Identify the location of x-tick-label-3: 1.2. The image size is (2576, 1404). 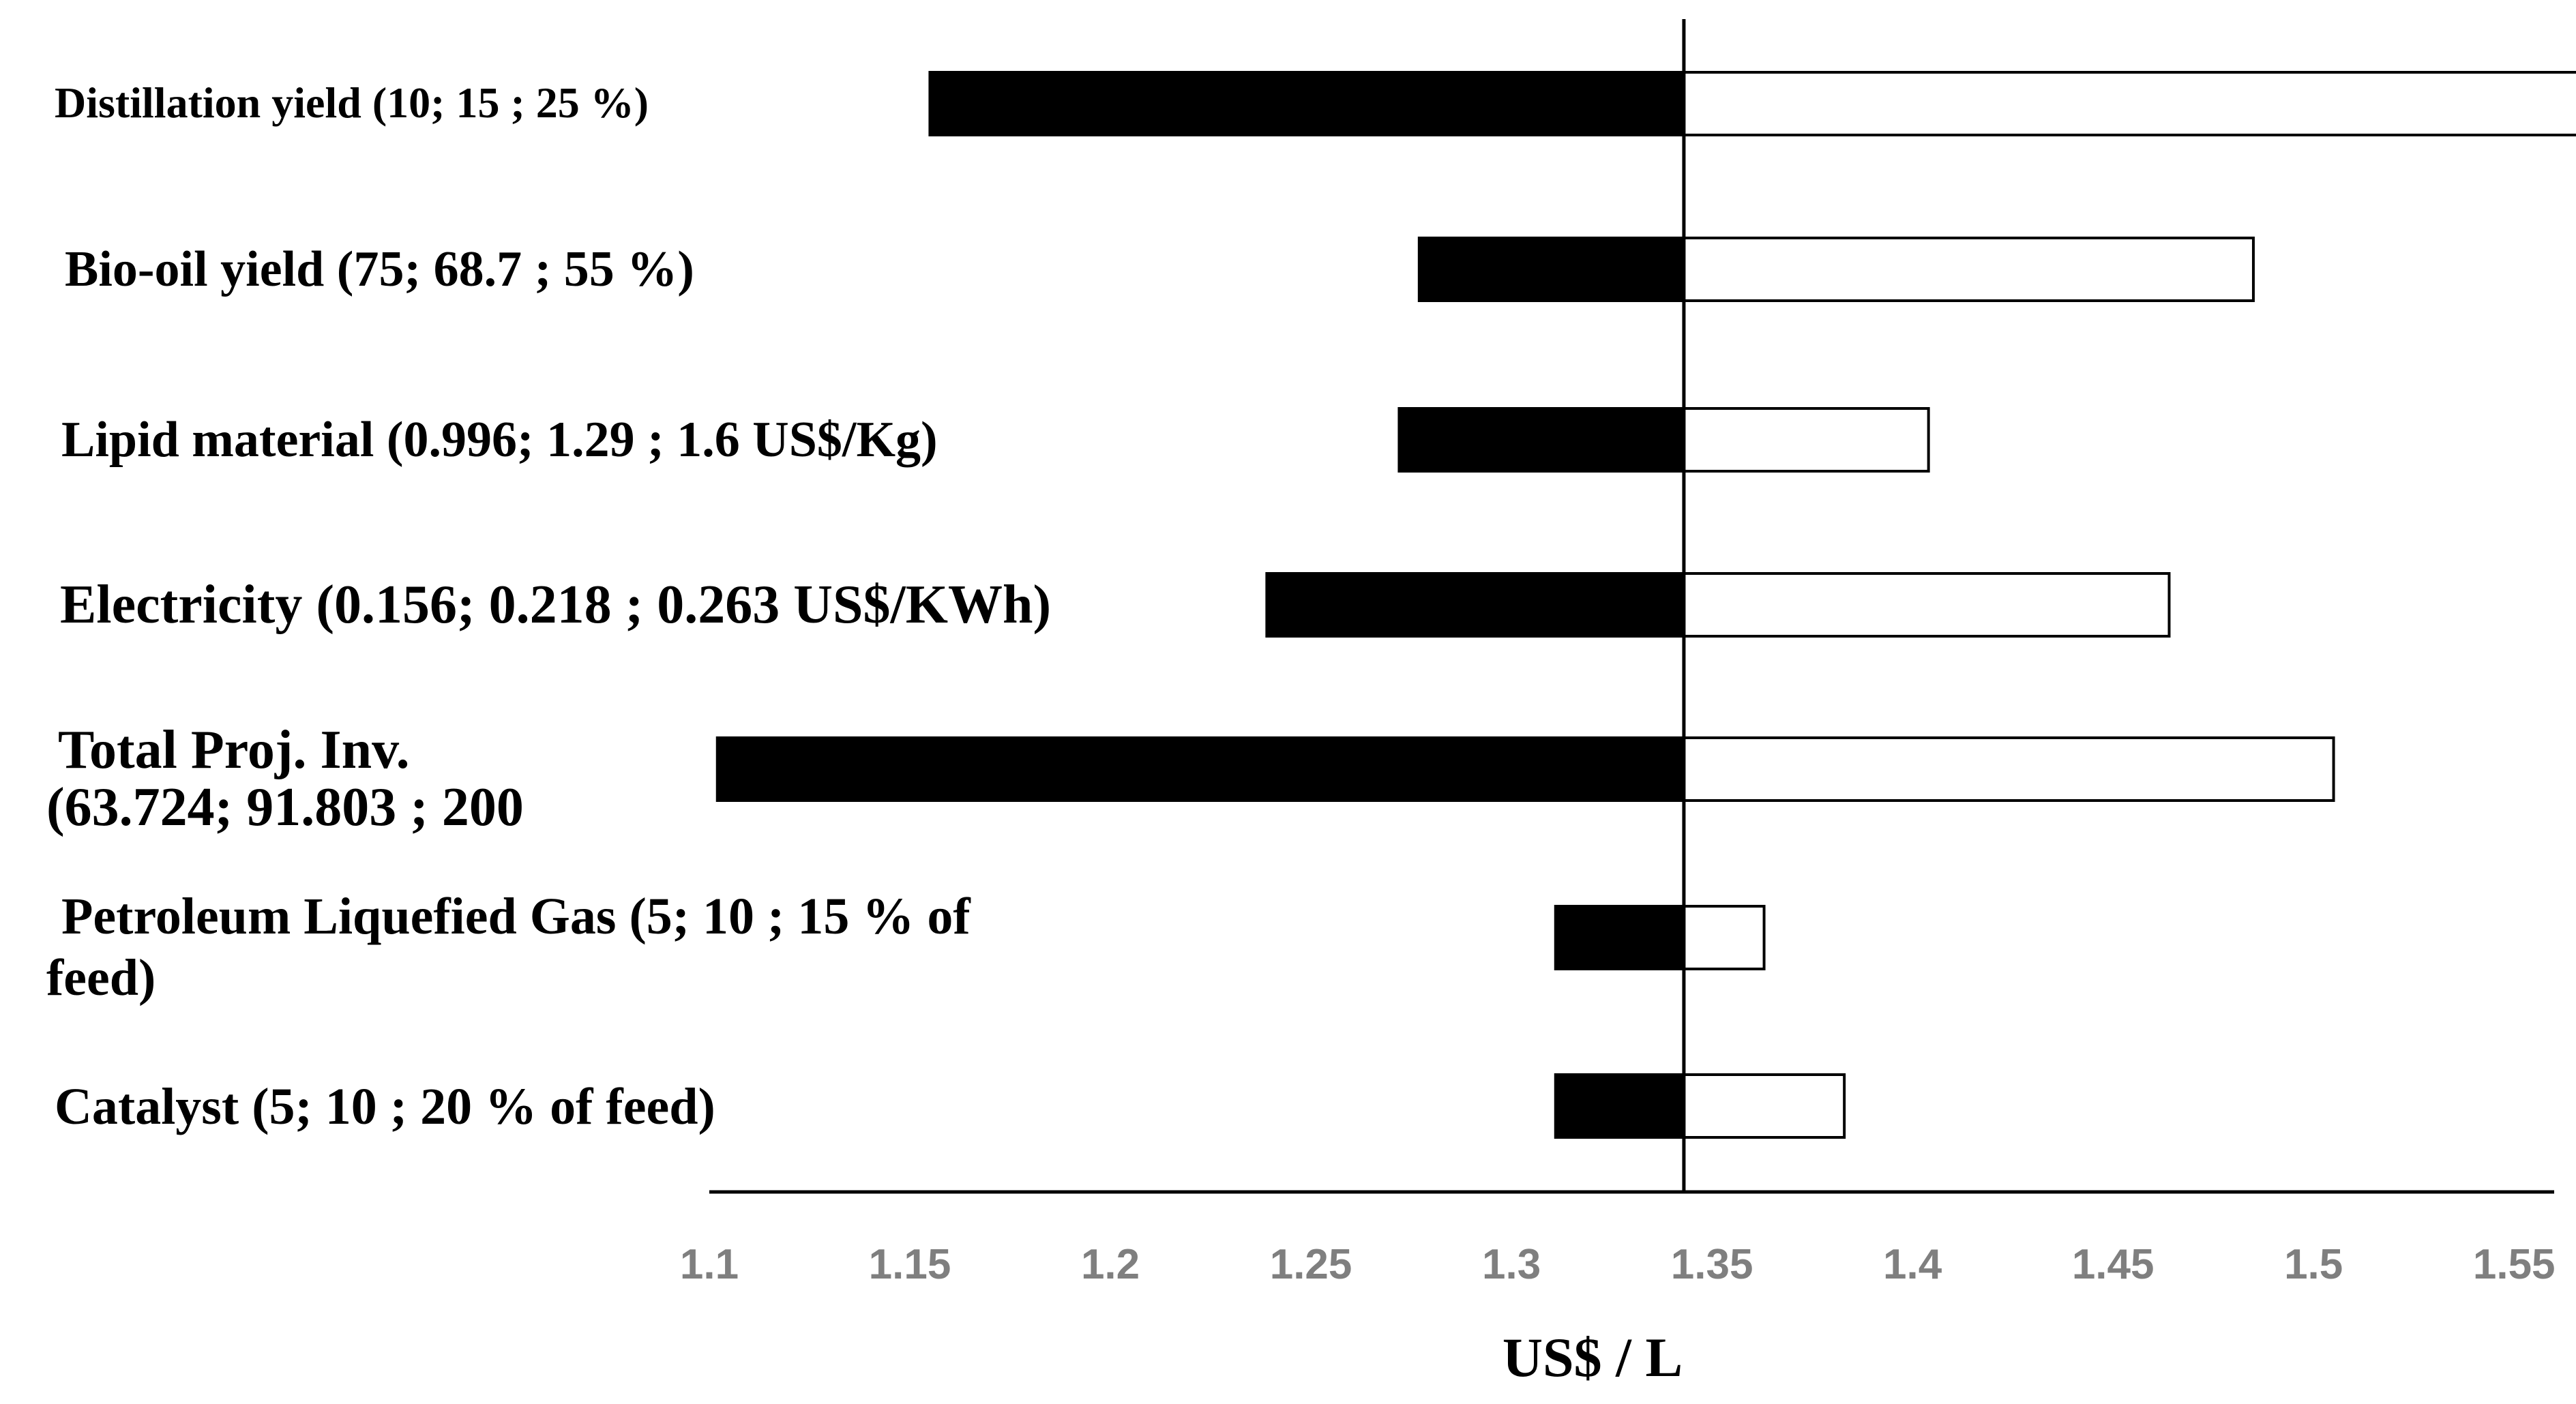
(1110, 1264).